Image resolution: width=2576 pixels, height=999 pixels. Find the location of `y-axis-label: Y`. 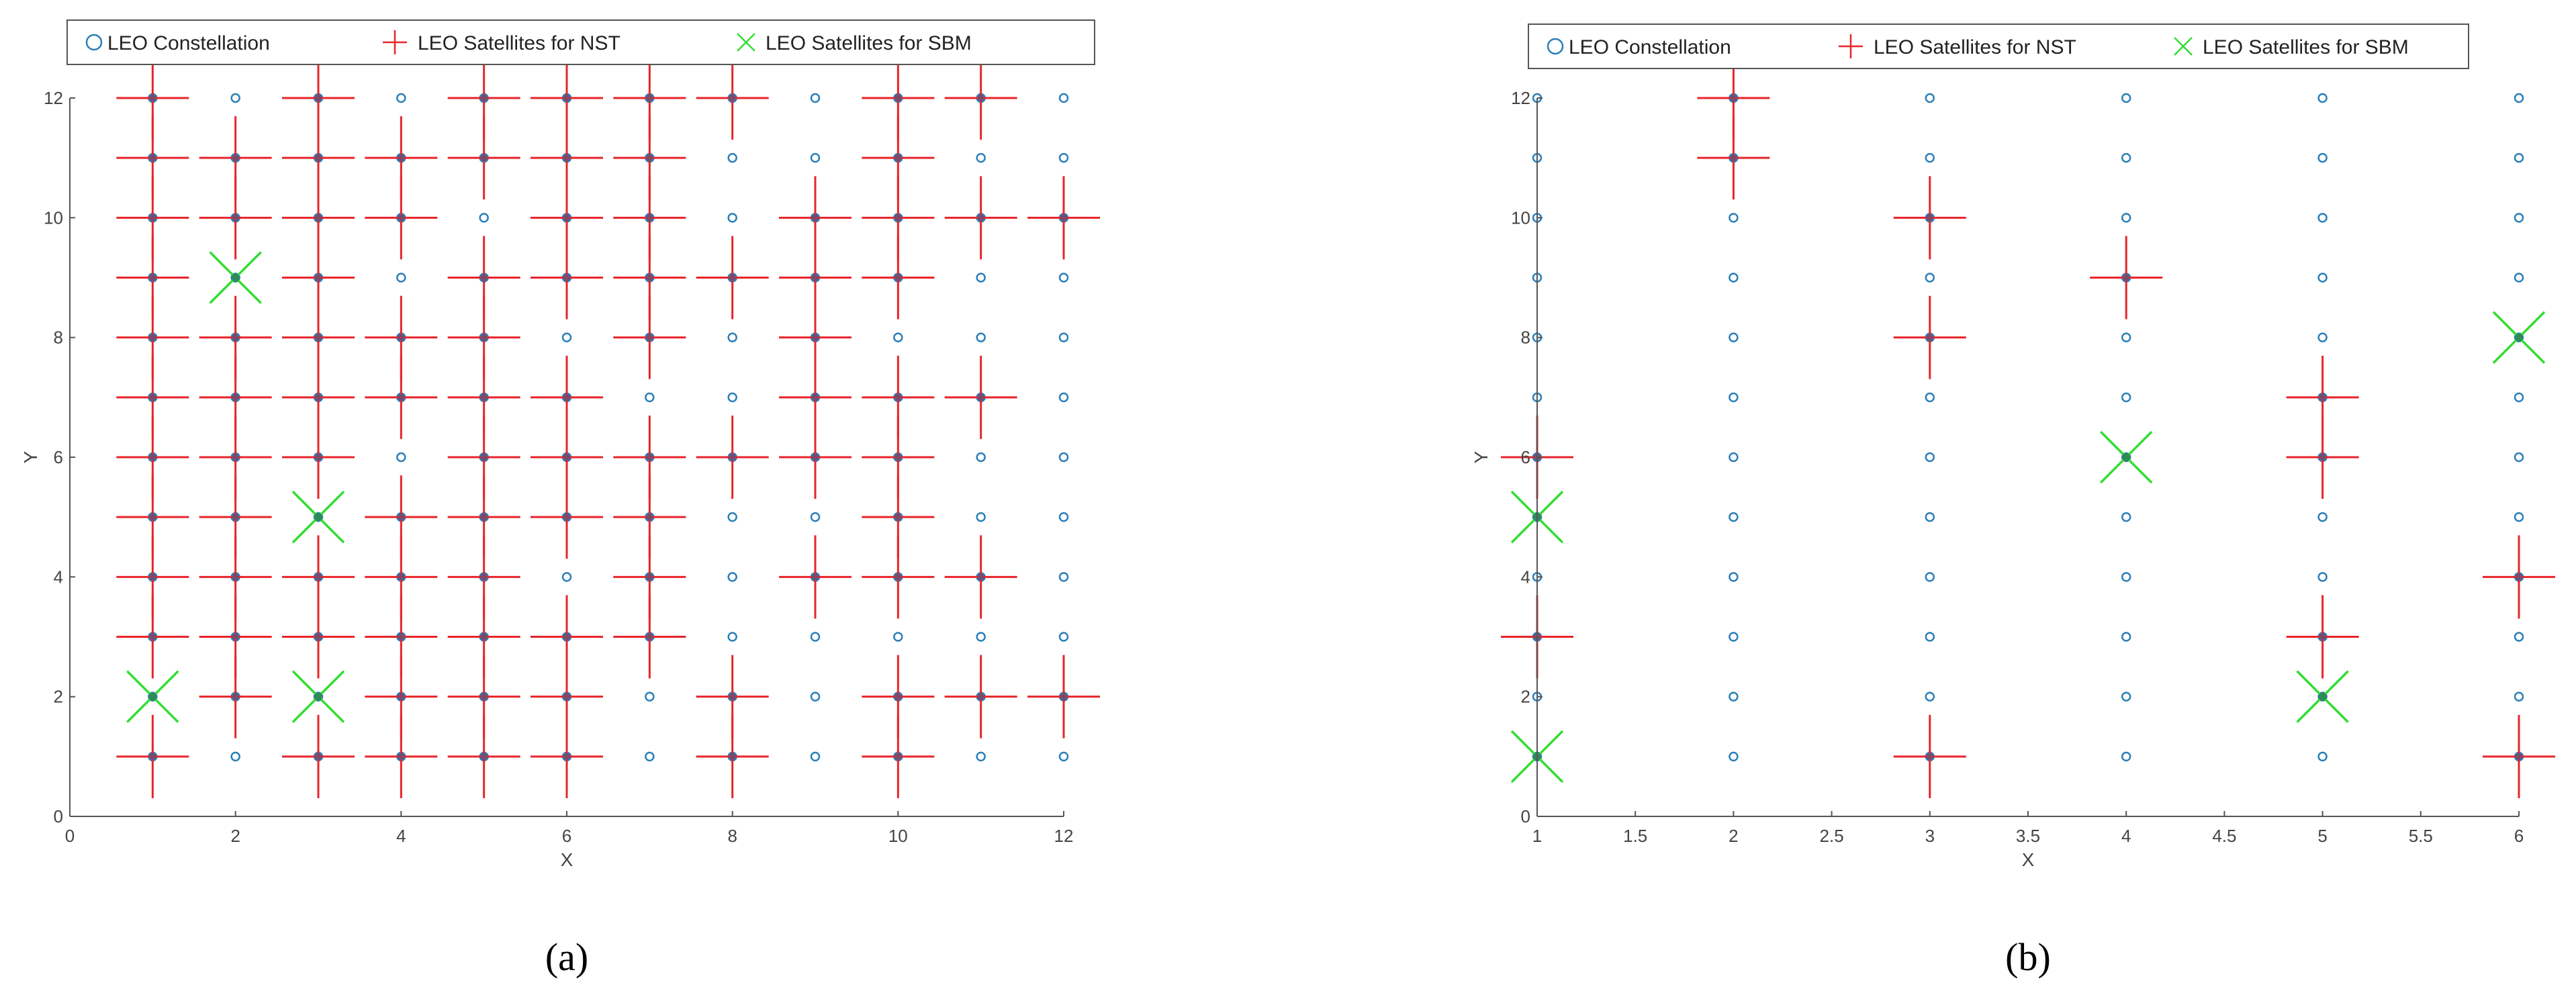

y-axis-label: Y is located at coordinates (1481, 456).